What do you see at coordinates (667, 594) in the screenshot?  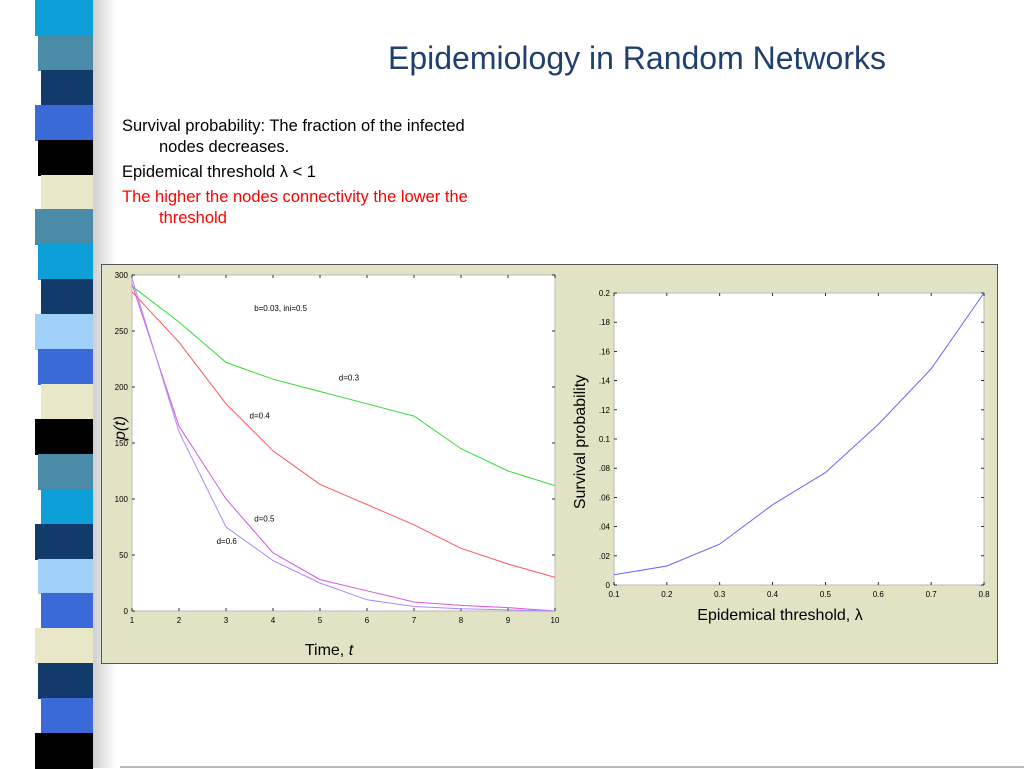 I see `x-tick-label: 0.2` at bounding box center [667, 594].